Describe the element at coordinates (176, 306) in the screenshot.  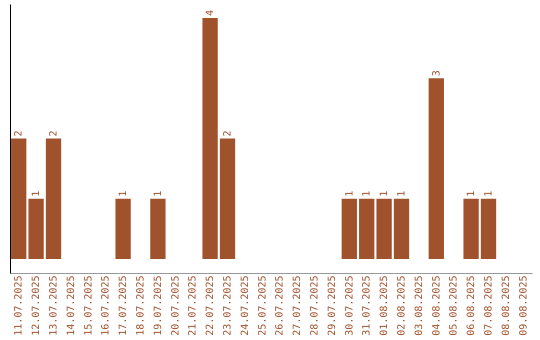
I see `x-tick-label: 20.07.2025` at that location.